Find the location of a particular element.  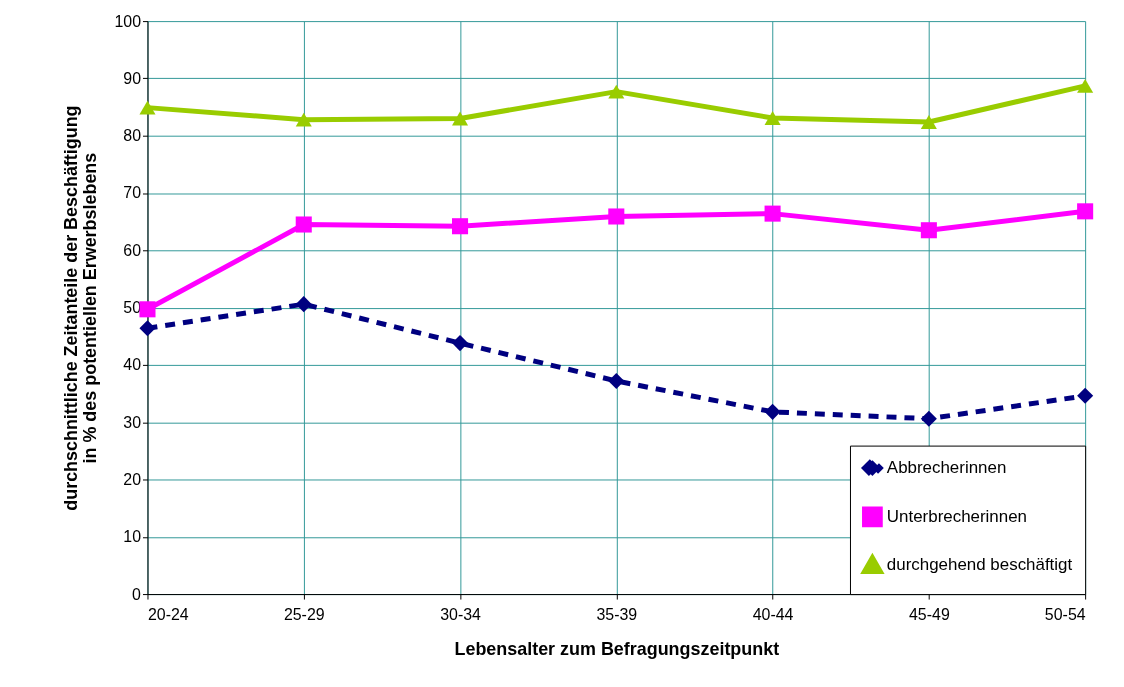

y-axis-title: durchschnittliche Zeitanteile der Beschäftigung in % des potentiellen Erwerbslebens is located at coordinates (80, 308).